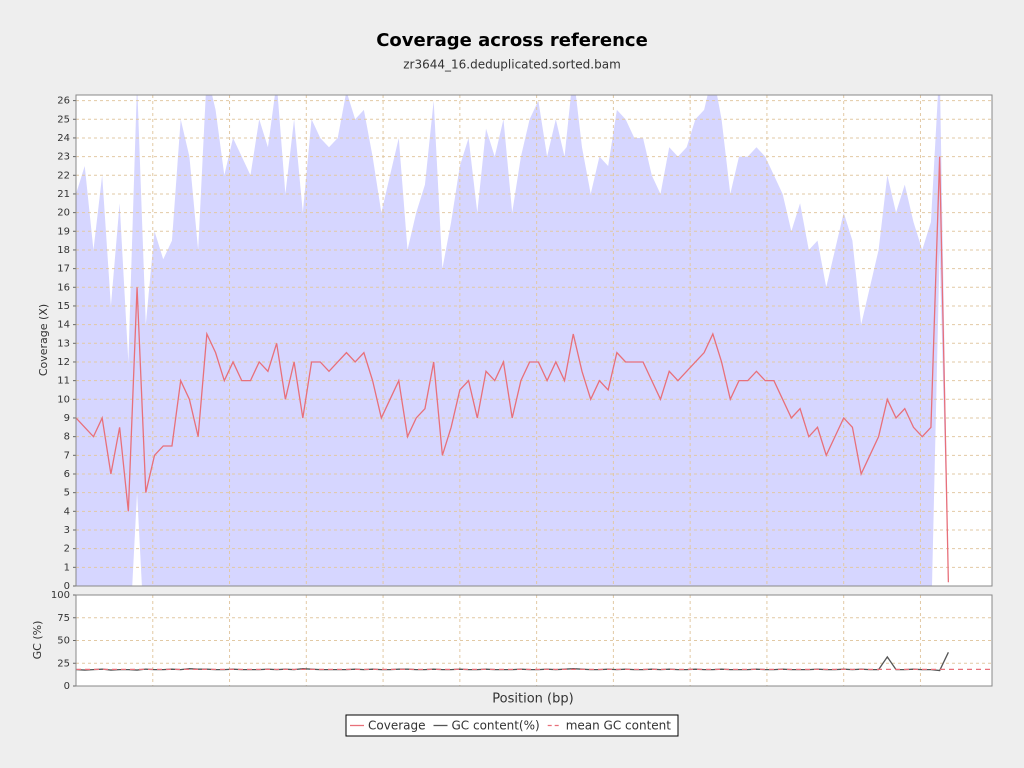  I want to click on y-tick-label: 12, so click(63, 362).